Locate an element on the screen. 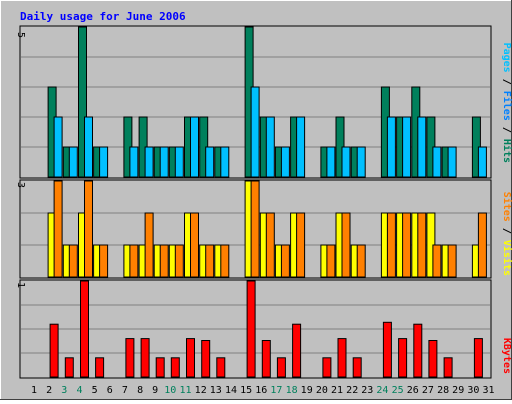 Image resolution: width=512 pixels, height=404 pixels. day-label: 15 is located at coordinates (246, 390).